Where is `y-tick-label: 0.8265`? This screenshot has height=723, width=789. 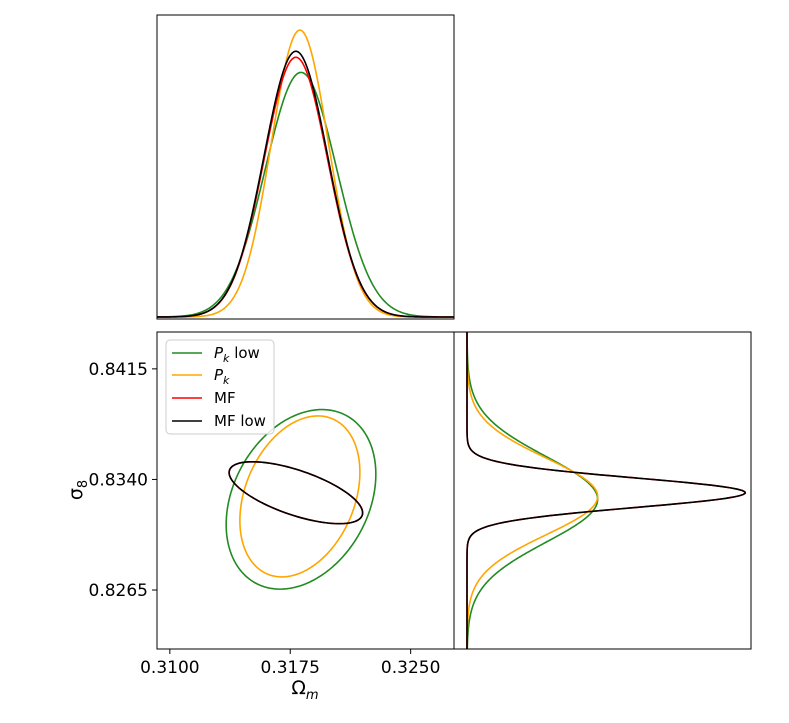
y-tick-label: 0.8265 is located at coordinates (118, 591).